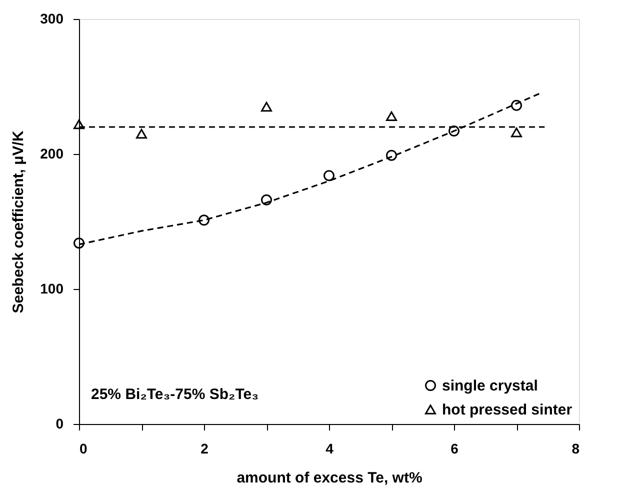 This screenshot has height=498, width=619. Describe the element at coordinates (330, 448) in the screenshot. I see `x-tick-label: 4` at that location.